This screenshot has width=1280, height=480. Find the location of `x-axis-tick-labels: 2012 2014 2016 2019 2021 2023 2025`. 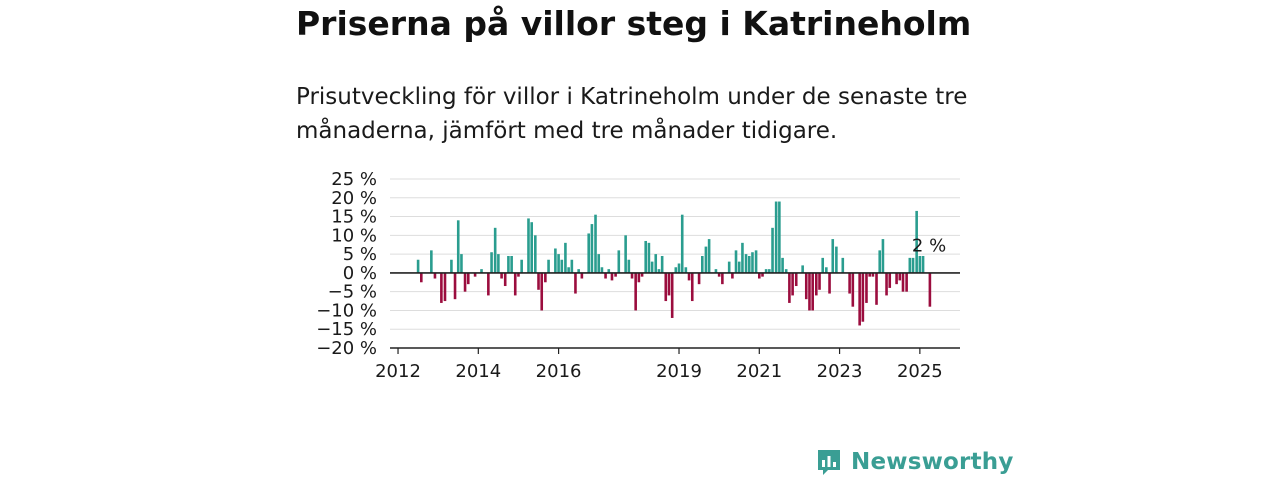

x-axis-tick-labels: 2012 2014 2016 2019 2021 2023 2025 is located at coordinates (659, 365).